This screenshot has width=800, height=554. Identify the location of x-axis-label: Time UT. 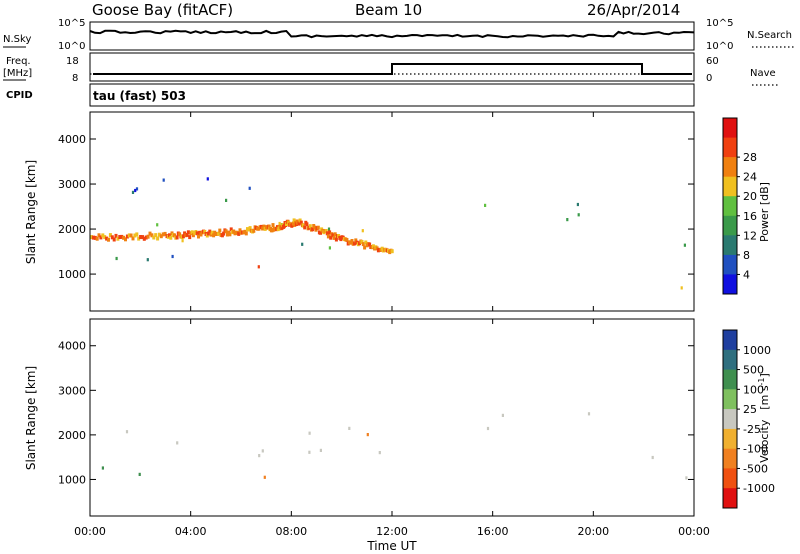
(391, 546).